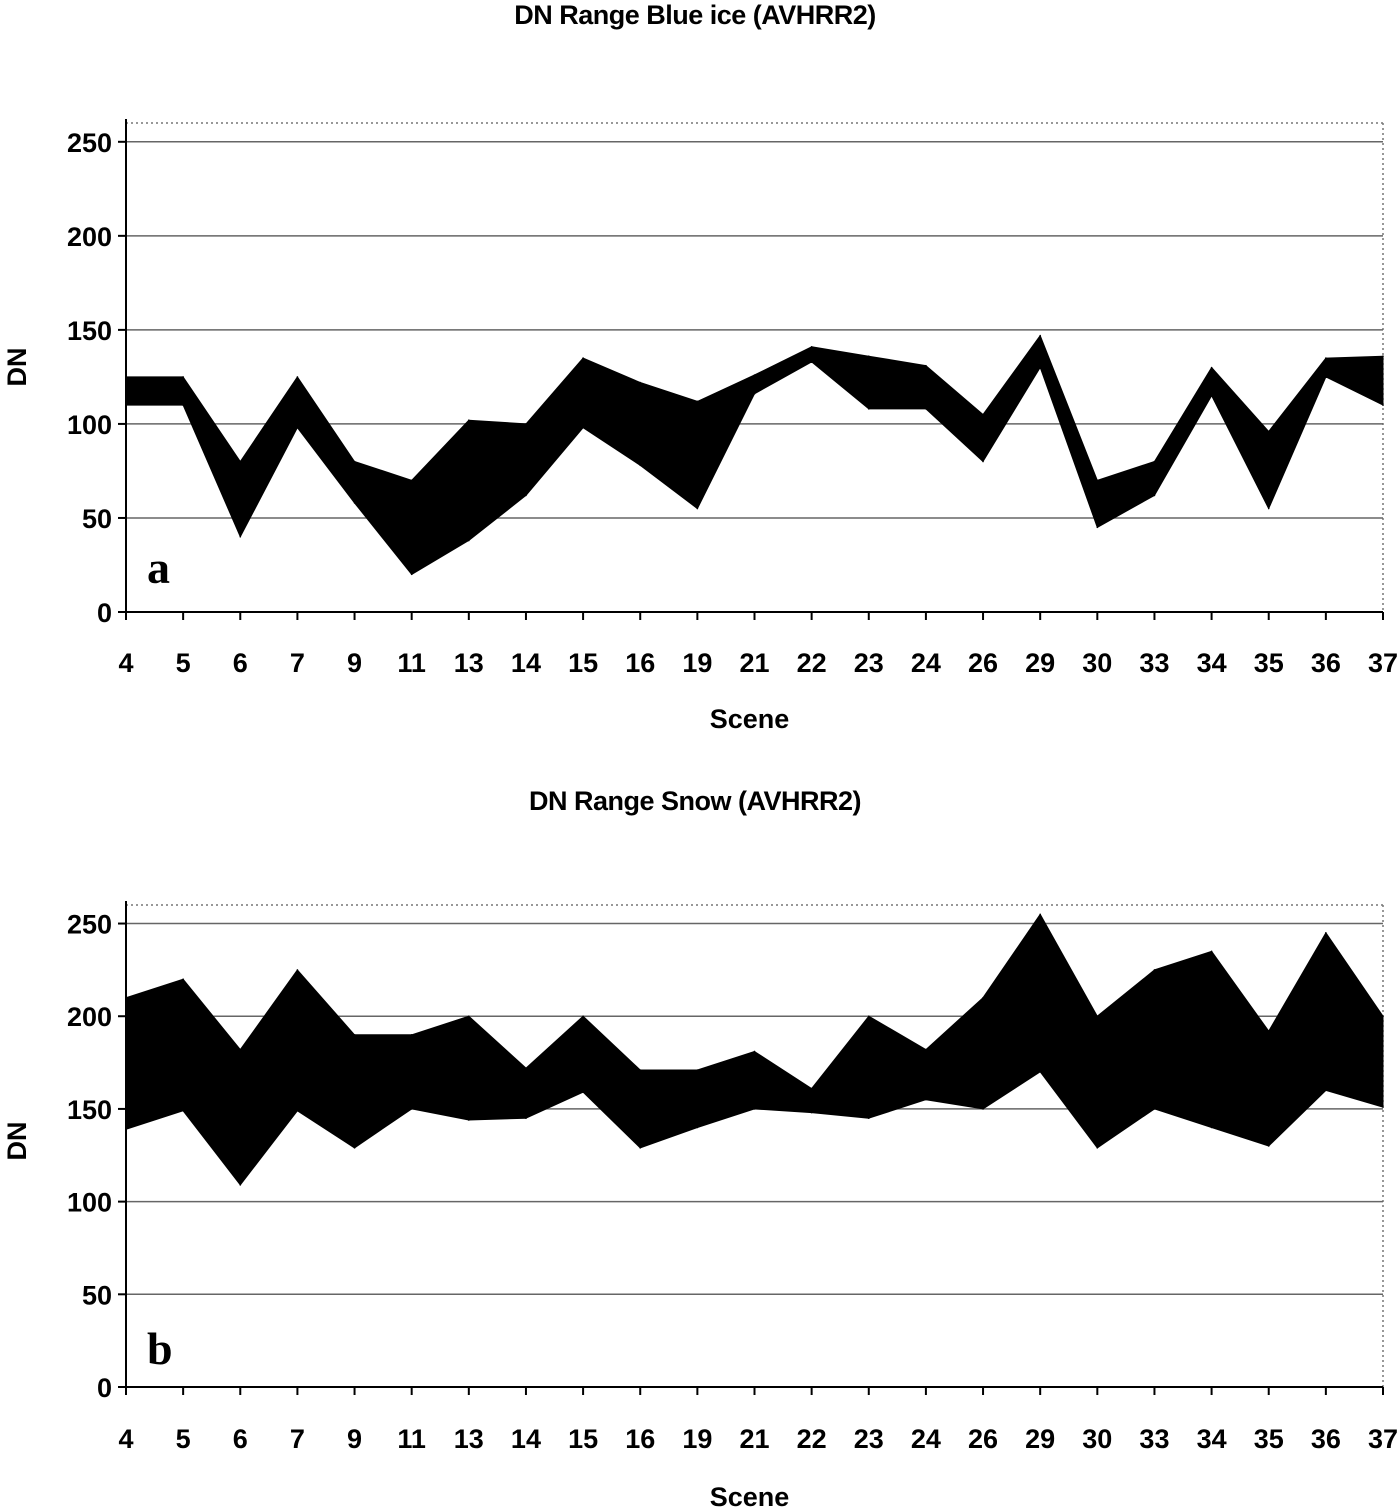  What do you see at coordinates (983, 1439) in the screenshot?
I see `x-tick-label: 26` at bounding box center [983, 1439].